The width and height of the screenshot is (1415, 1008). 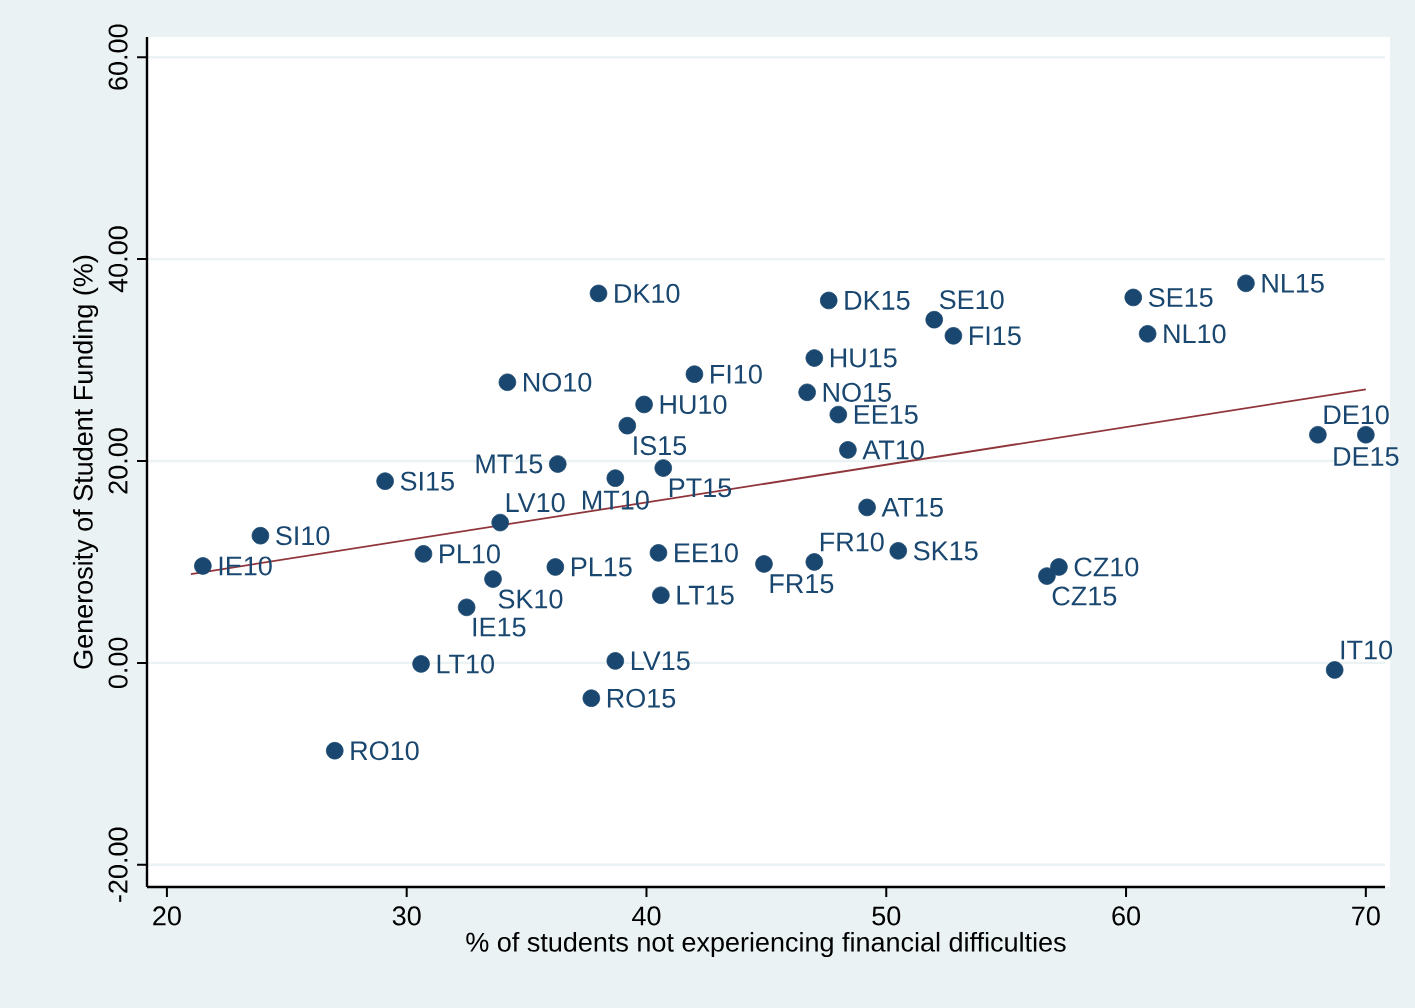 I want to click on x-tick-label: 50, so click(x=886, y=916).